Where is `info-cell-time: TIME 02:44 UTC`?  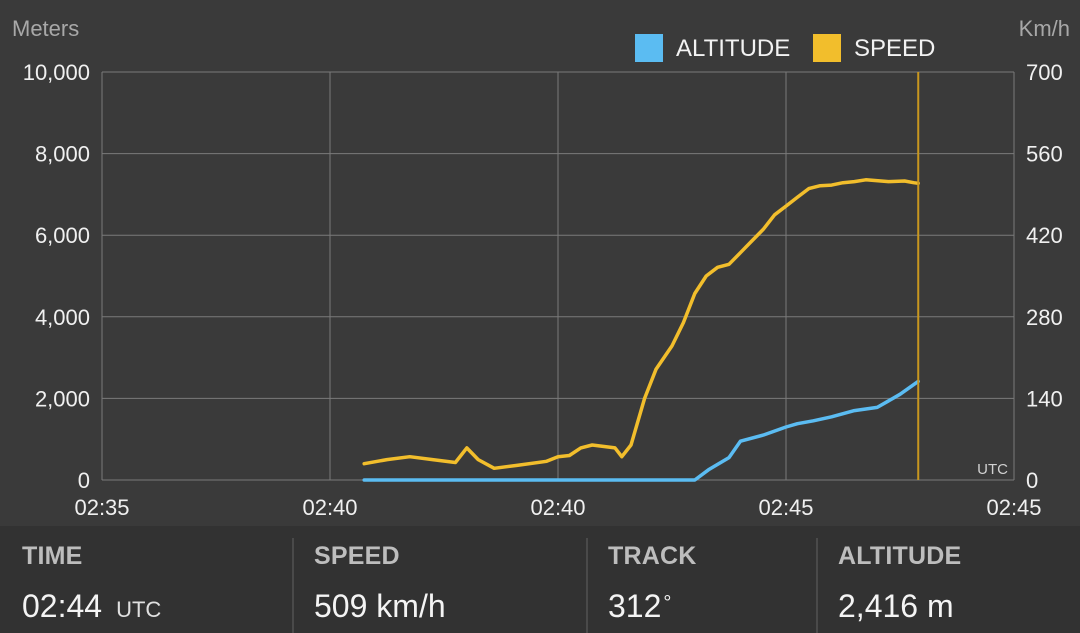 info-cell-time: TIME 02:44 UTC is located at coordinates (146, 579).